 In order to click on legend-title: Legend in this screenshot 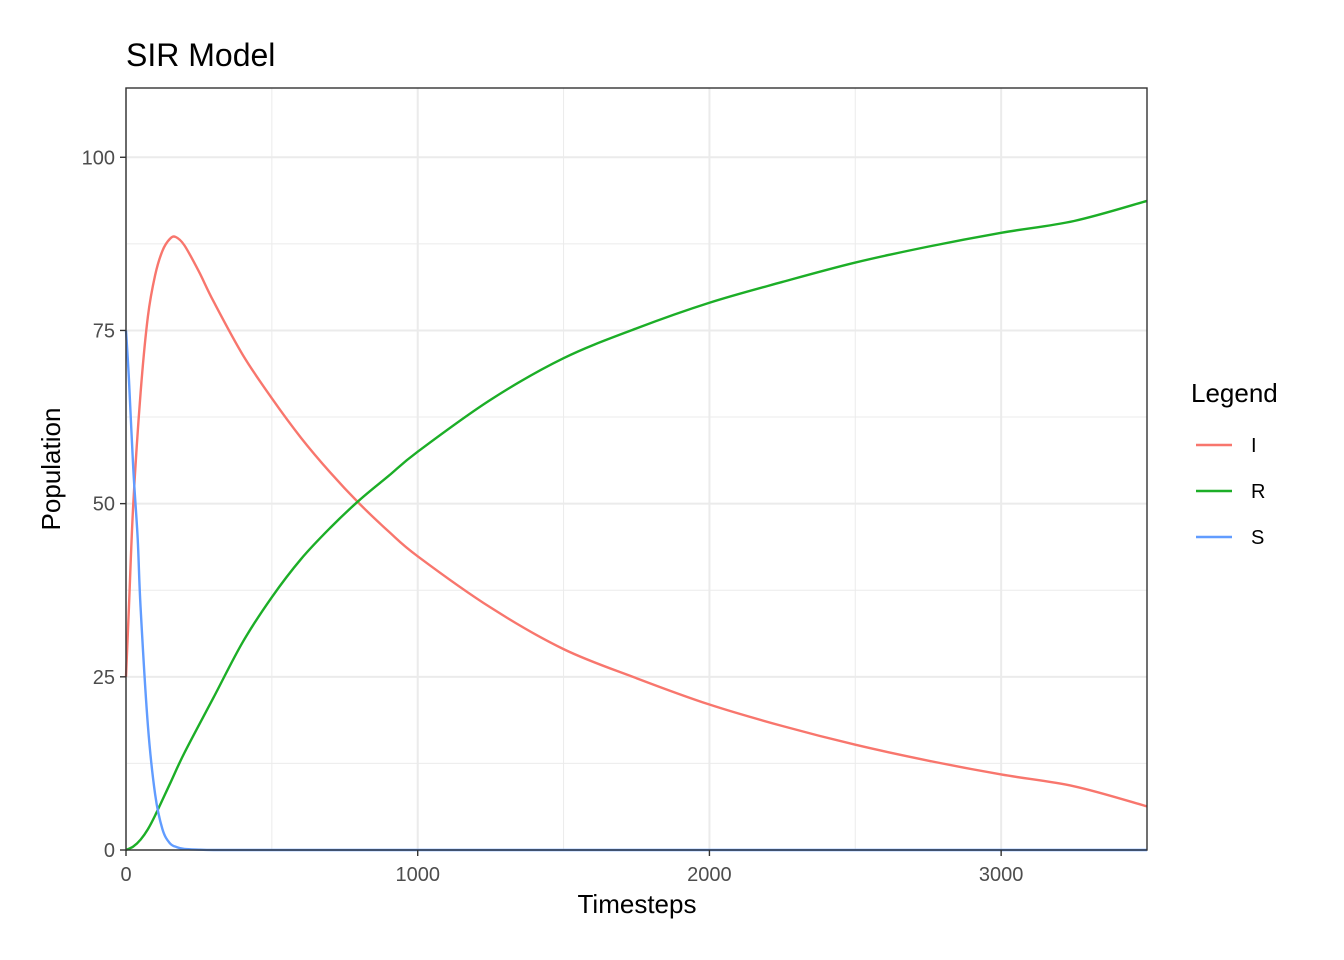, I will do `click(1234, 393)`.